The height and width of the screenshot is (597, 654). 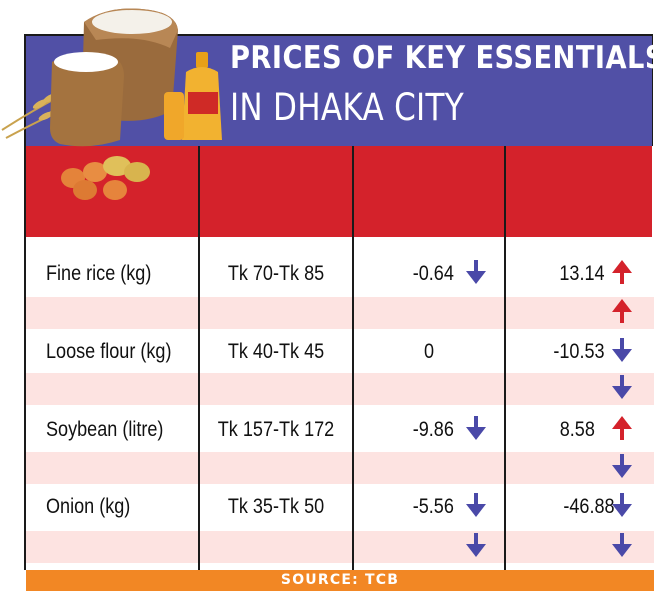 I want to click on item-name: Onion (kg), so click(x=88, y=506).